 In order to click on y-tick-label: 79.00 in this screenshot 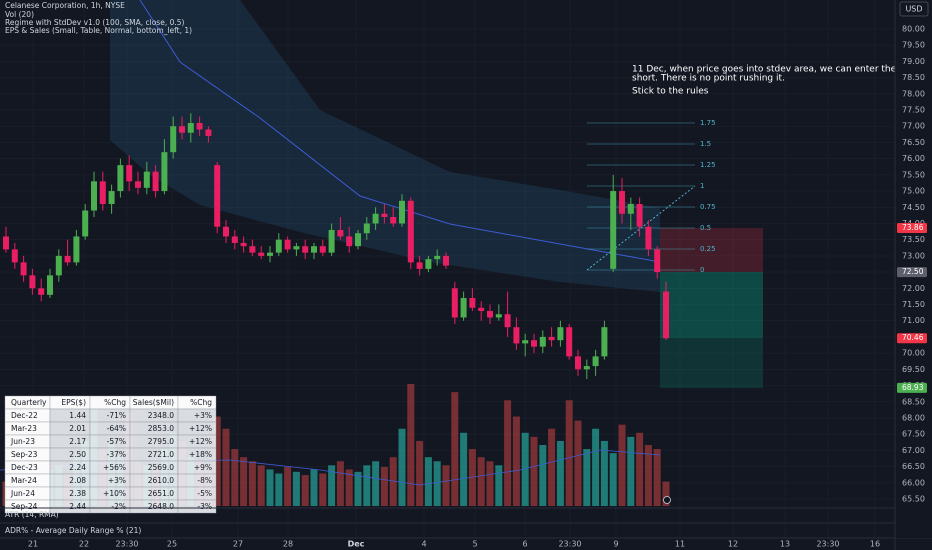, I will do `click(913, 61)`.